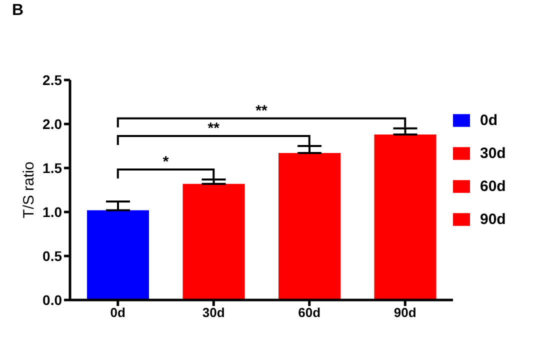  I want to click on x-tick-label: 60d, so click(309, 312).